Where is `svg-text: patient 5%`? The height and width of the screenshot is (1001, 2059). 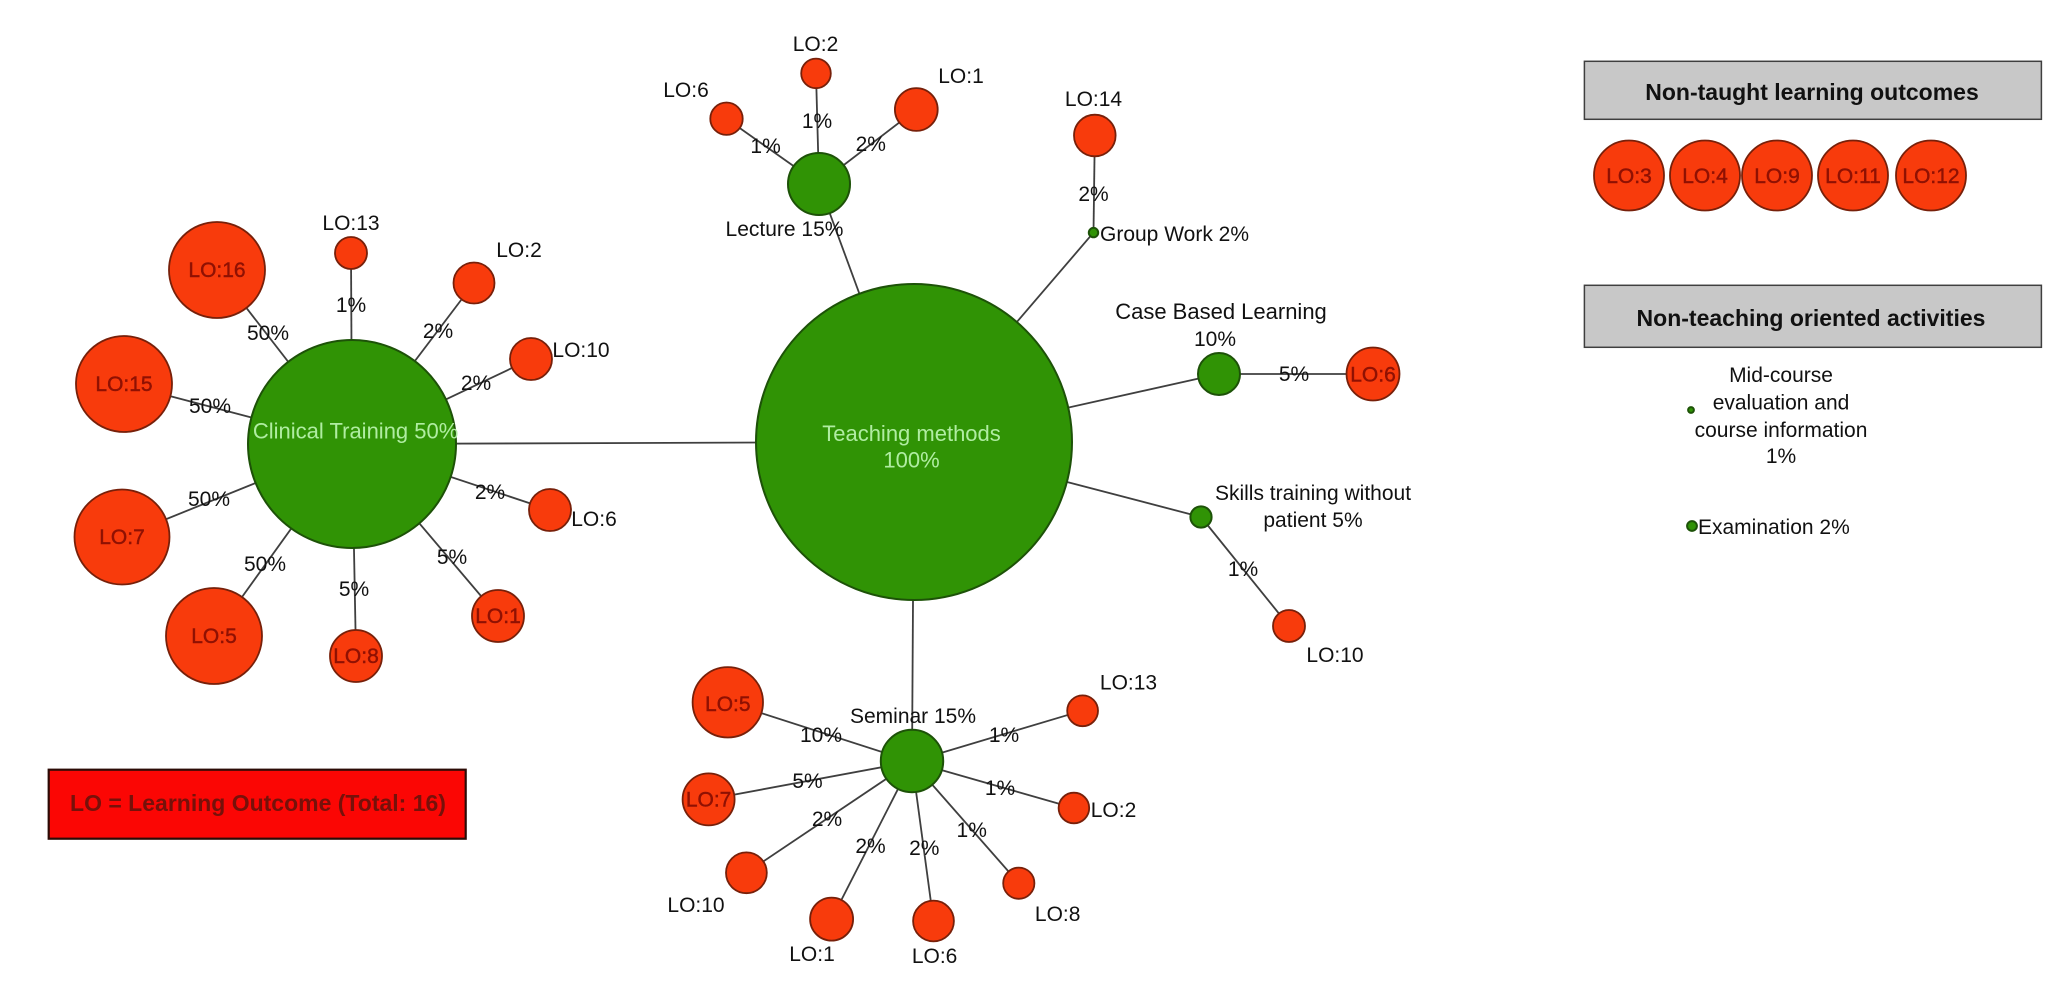 svg-text: patient 5% is located at coordinates (1312, 520).